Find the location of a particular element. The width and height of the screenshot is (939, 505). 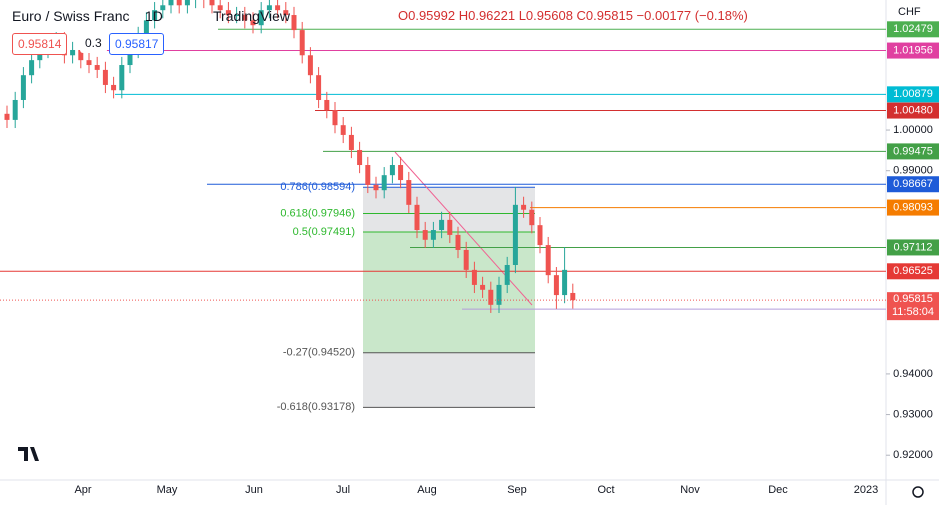

level-label: 1.02479 is located at coordinates (913, 29).